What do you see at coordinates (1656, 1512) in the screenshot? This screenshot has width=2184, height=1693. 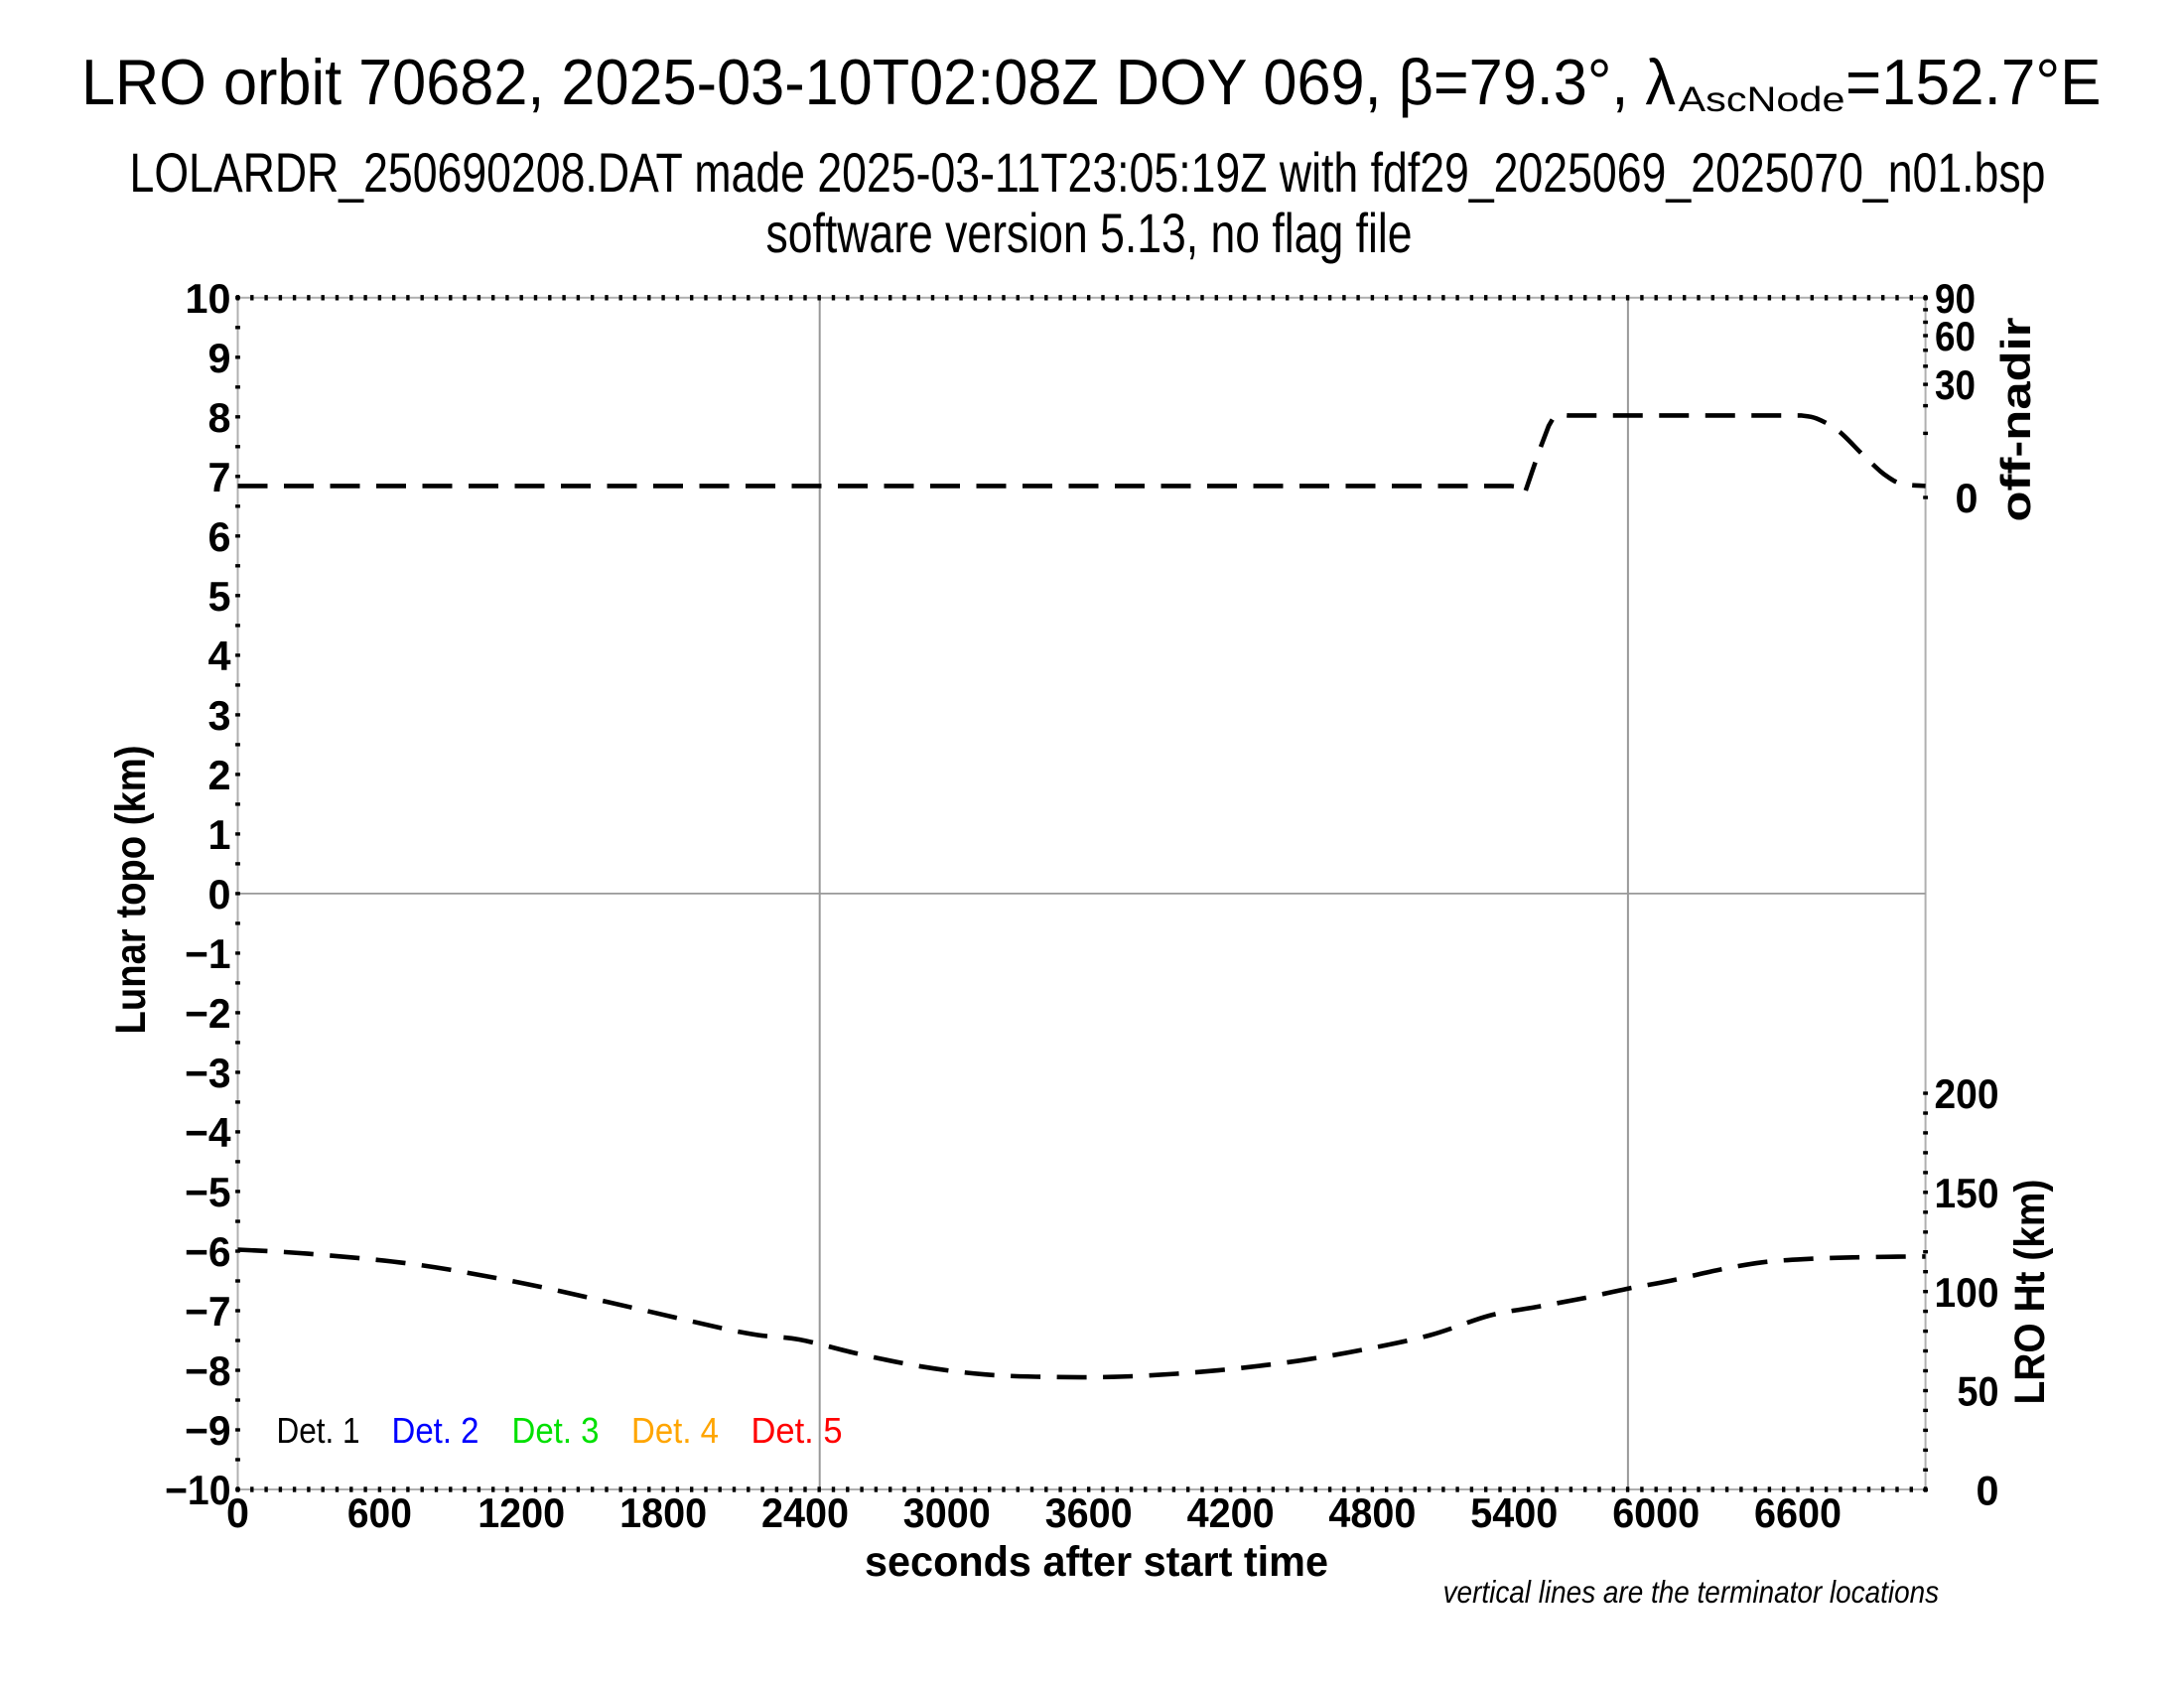 I see `svg-text: 6000` at bounding box center [1656, 1512].